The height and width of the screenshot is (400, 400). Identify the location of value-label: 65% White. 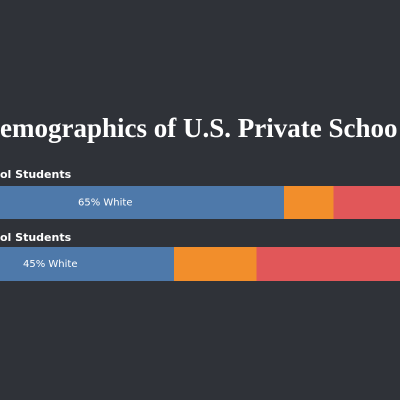
(105, 203).